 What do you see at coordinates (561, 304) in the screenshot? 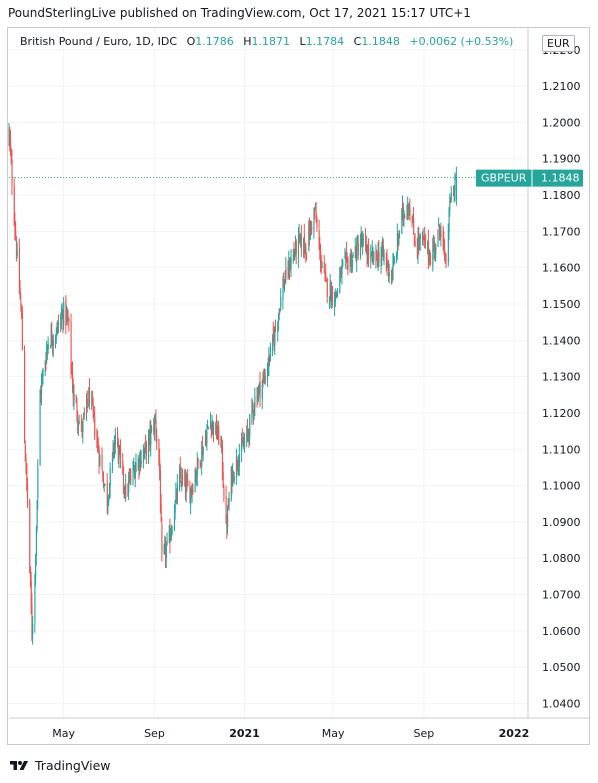
I see `y-tick-label: 1.1500` at bounding box center [561, 304].